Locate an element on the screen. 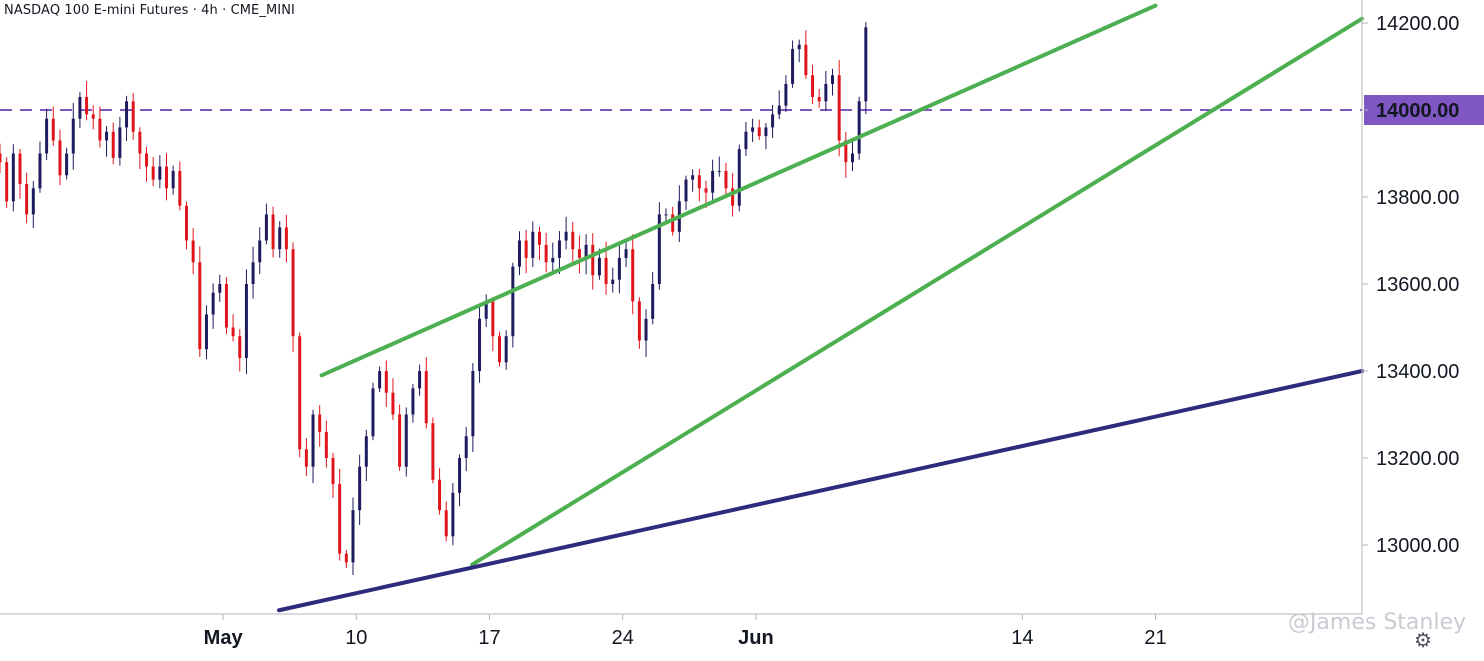 This screenshot has width=1484, height=661. y-tick-label: 13200.00 is located at coordinates (1417, 459).